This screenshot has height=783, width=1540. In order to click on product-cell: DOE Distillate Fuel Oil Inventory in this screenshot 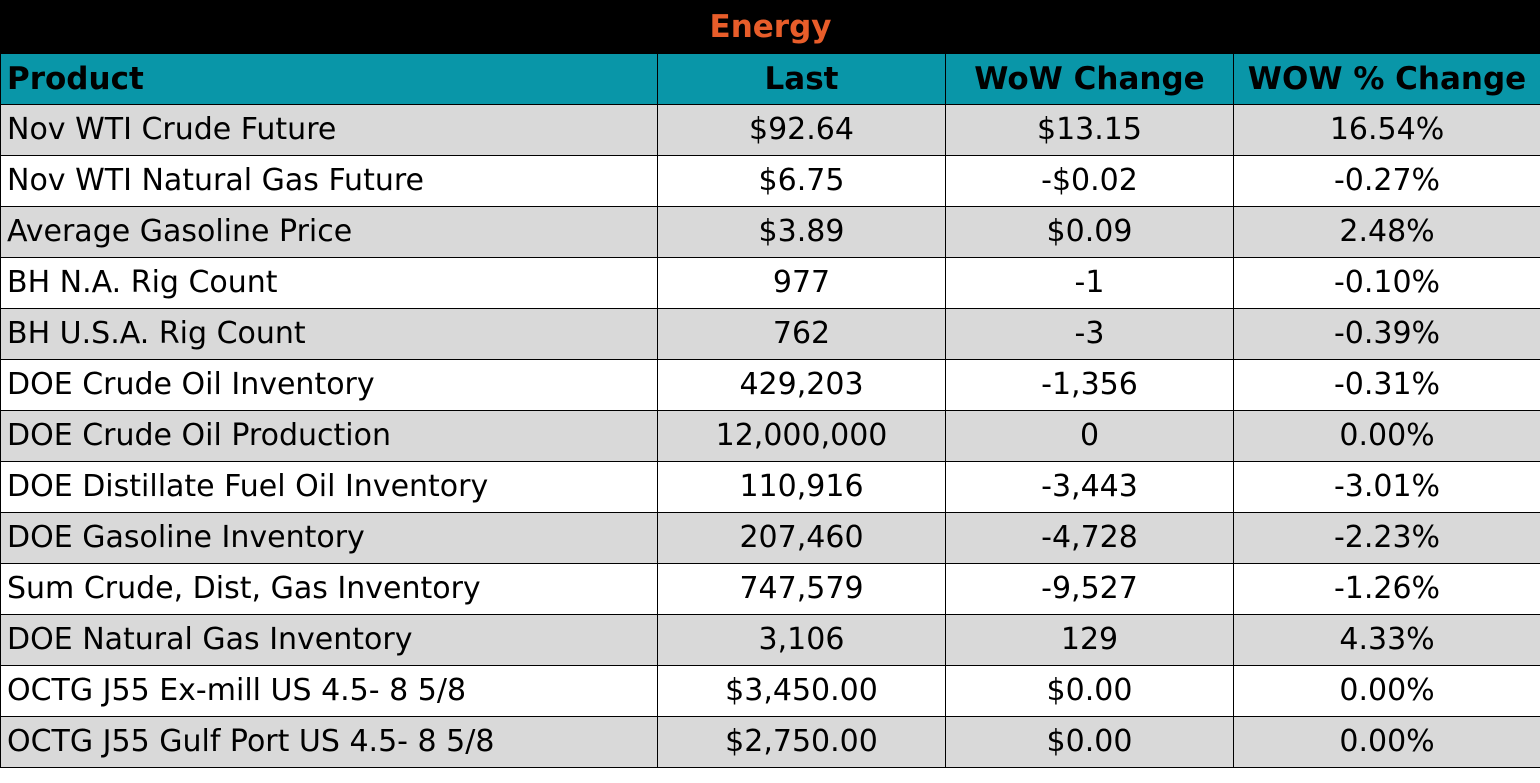, I will do `click(329, 487)`.